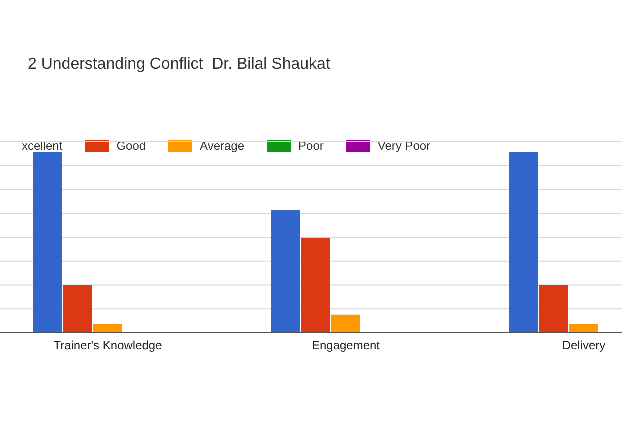 The width and height of the screenshot is (629, 426). What do you see at coordinates (222, 146) in the screenshot?
I see `legend-label: Average` at bounding box center [222, 146].